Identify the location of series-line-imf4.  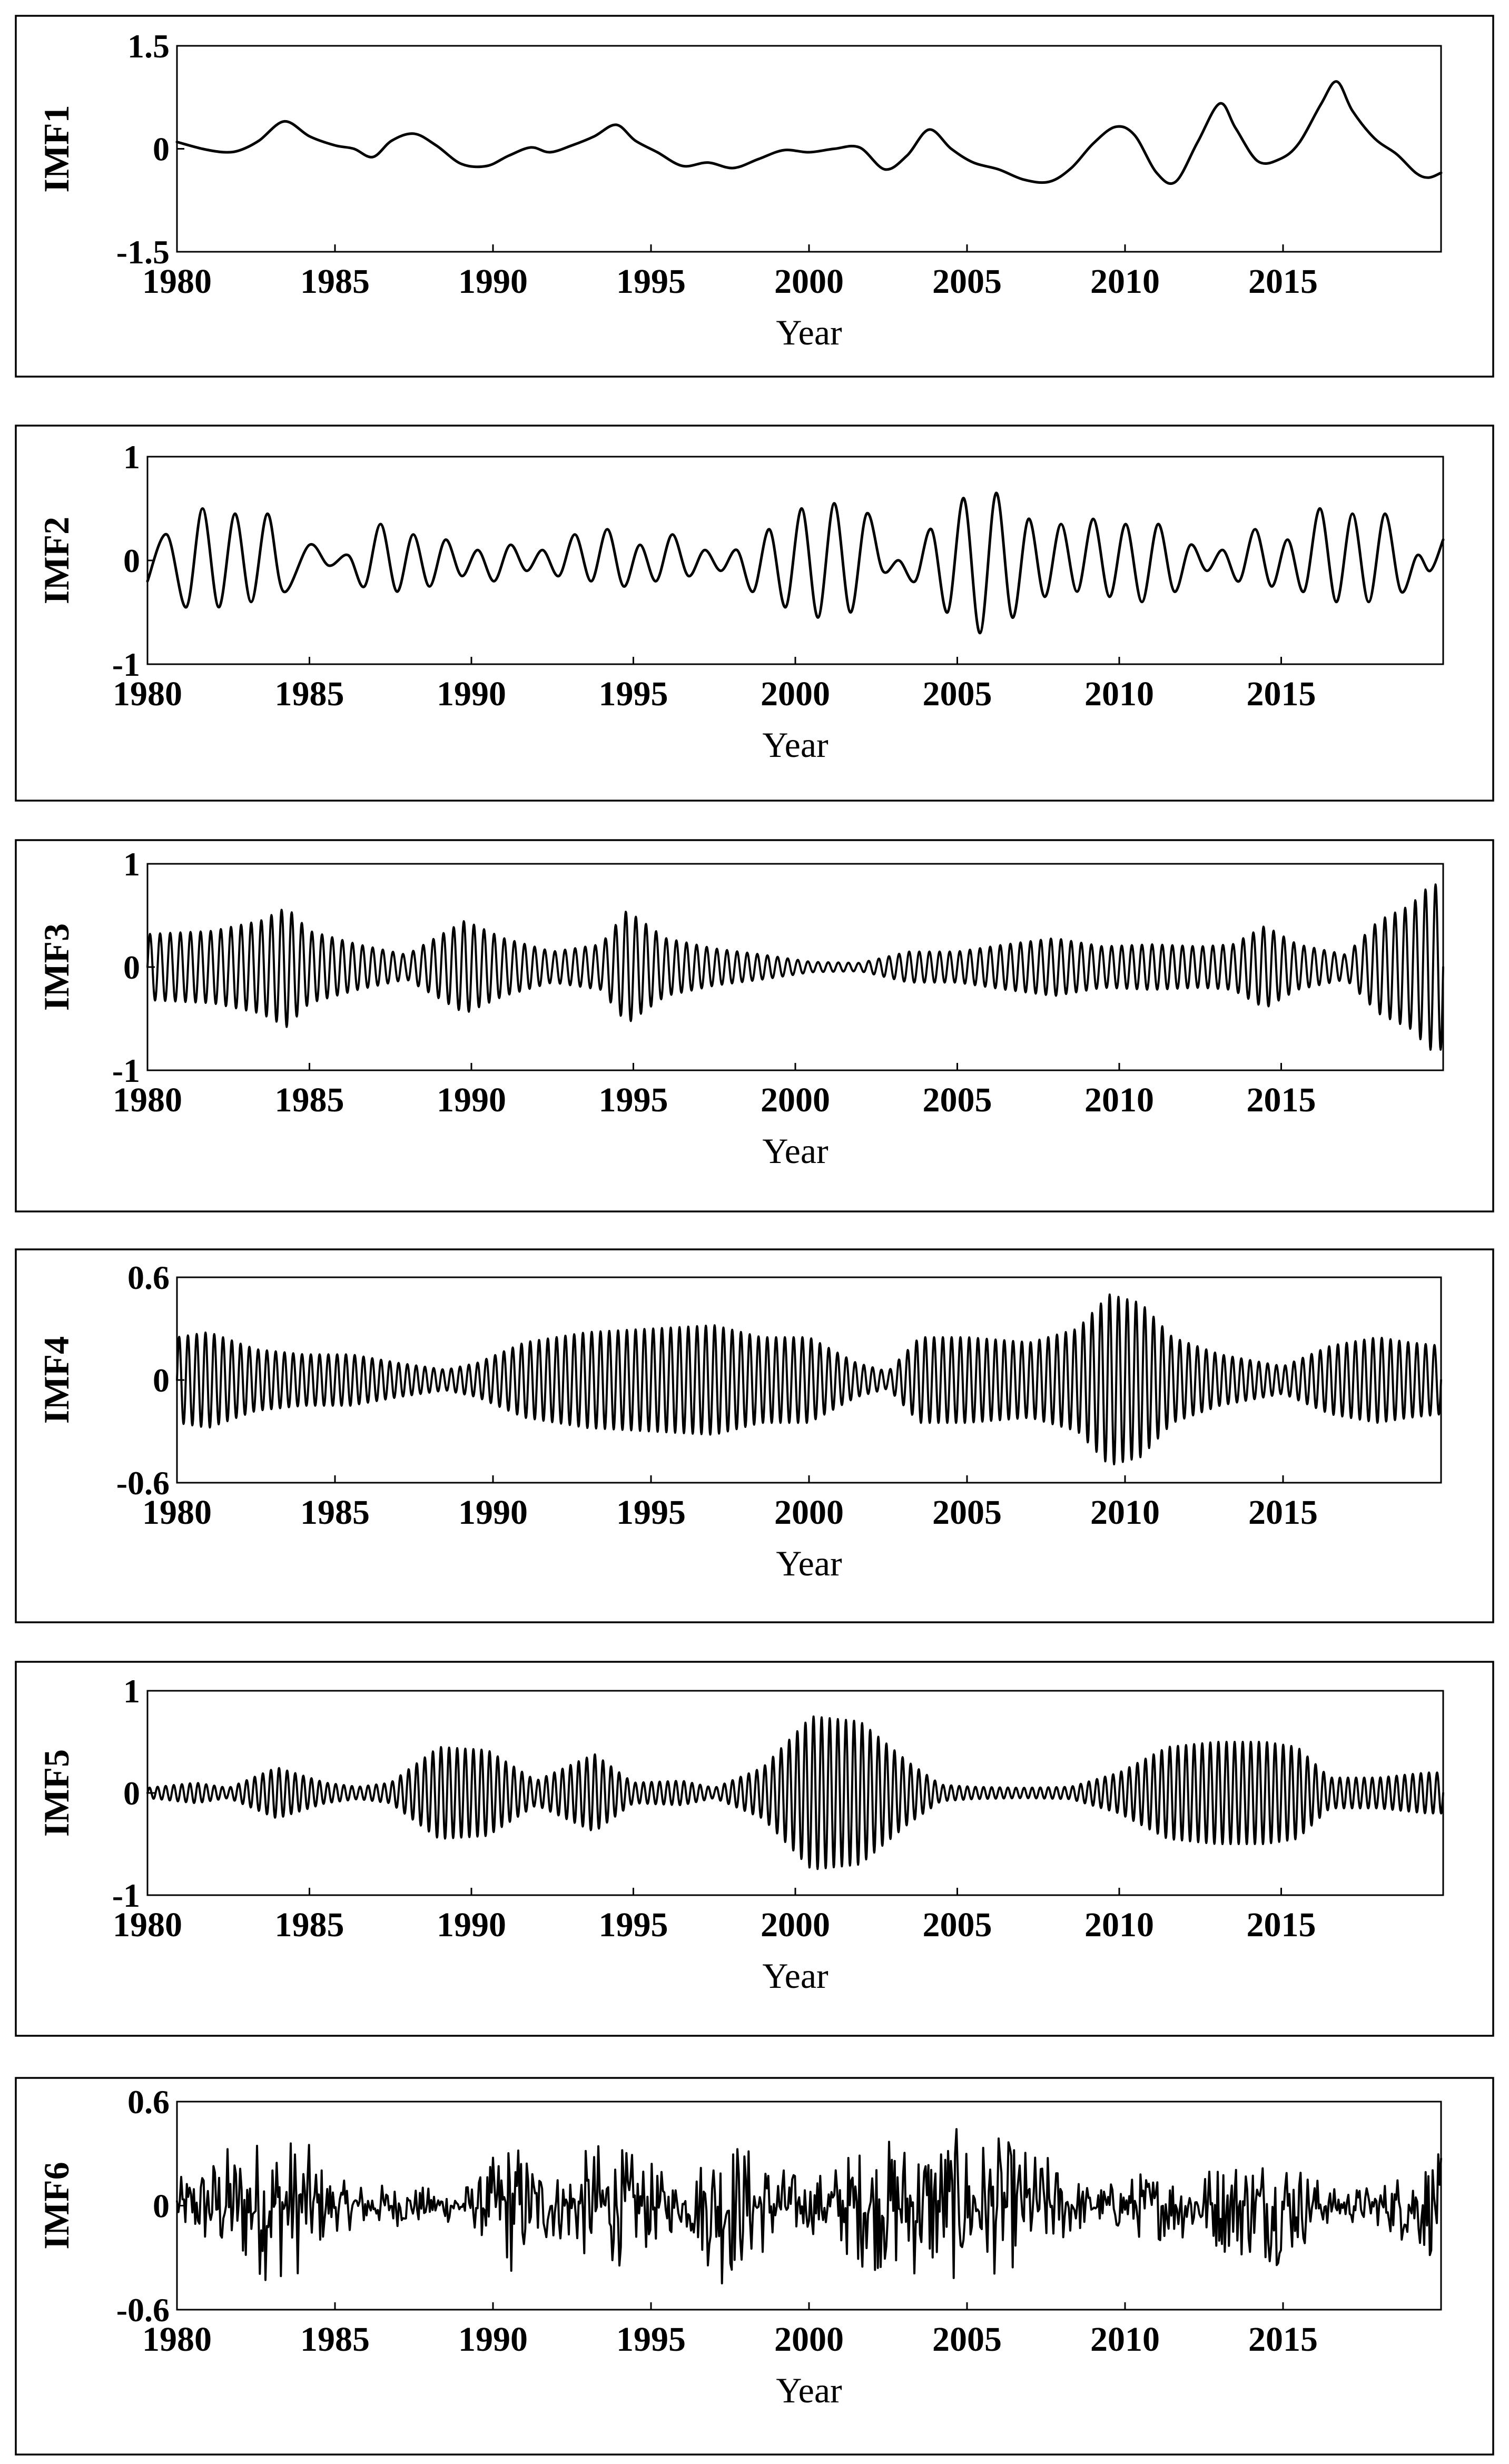
(809, 1379).